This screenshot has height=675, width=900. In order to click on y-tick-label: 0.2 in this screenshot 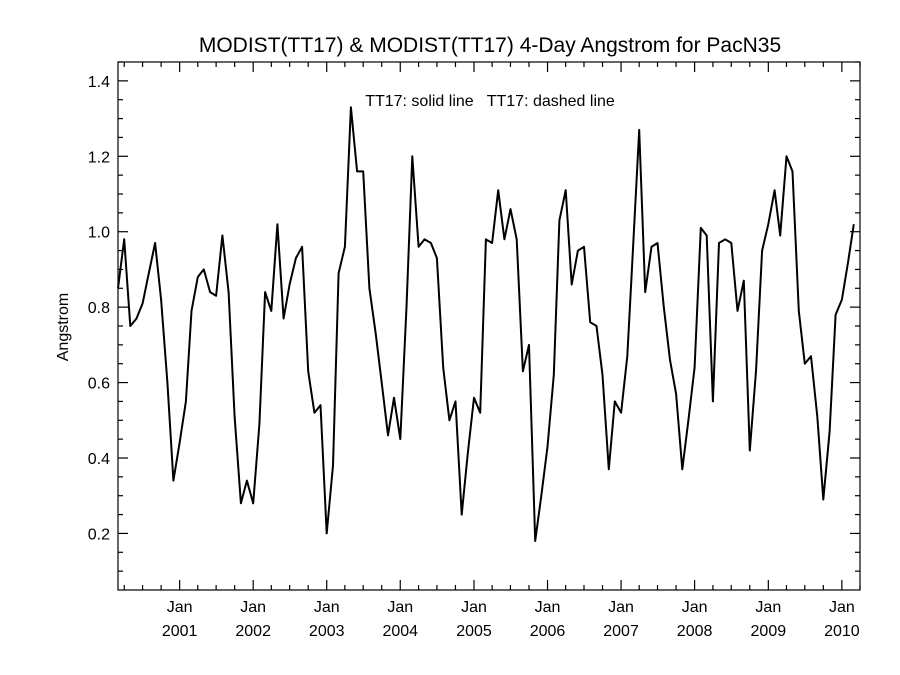, I will do `click(99, 534)`.